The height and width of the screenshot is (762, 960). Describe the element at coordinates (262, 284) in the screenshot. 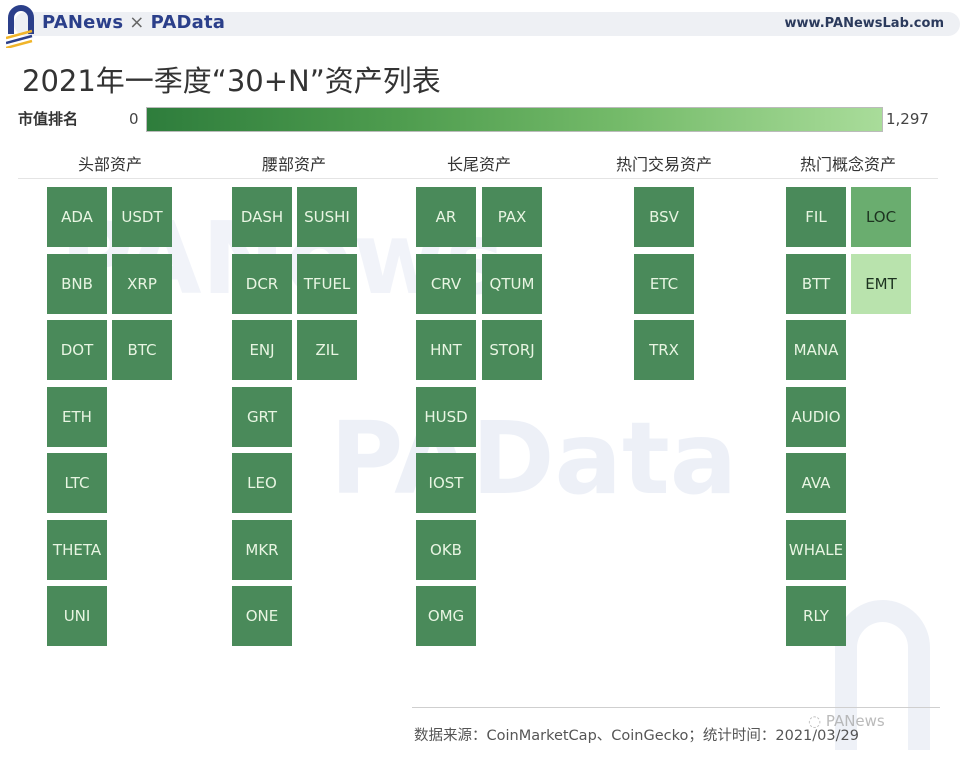

I see `asset-tile-dcr: DCR` at that location.